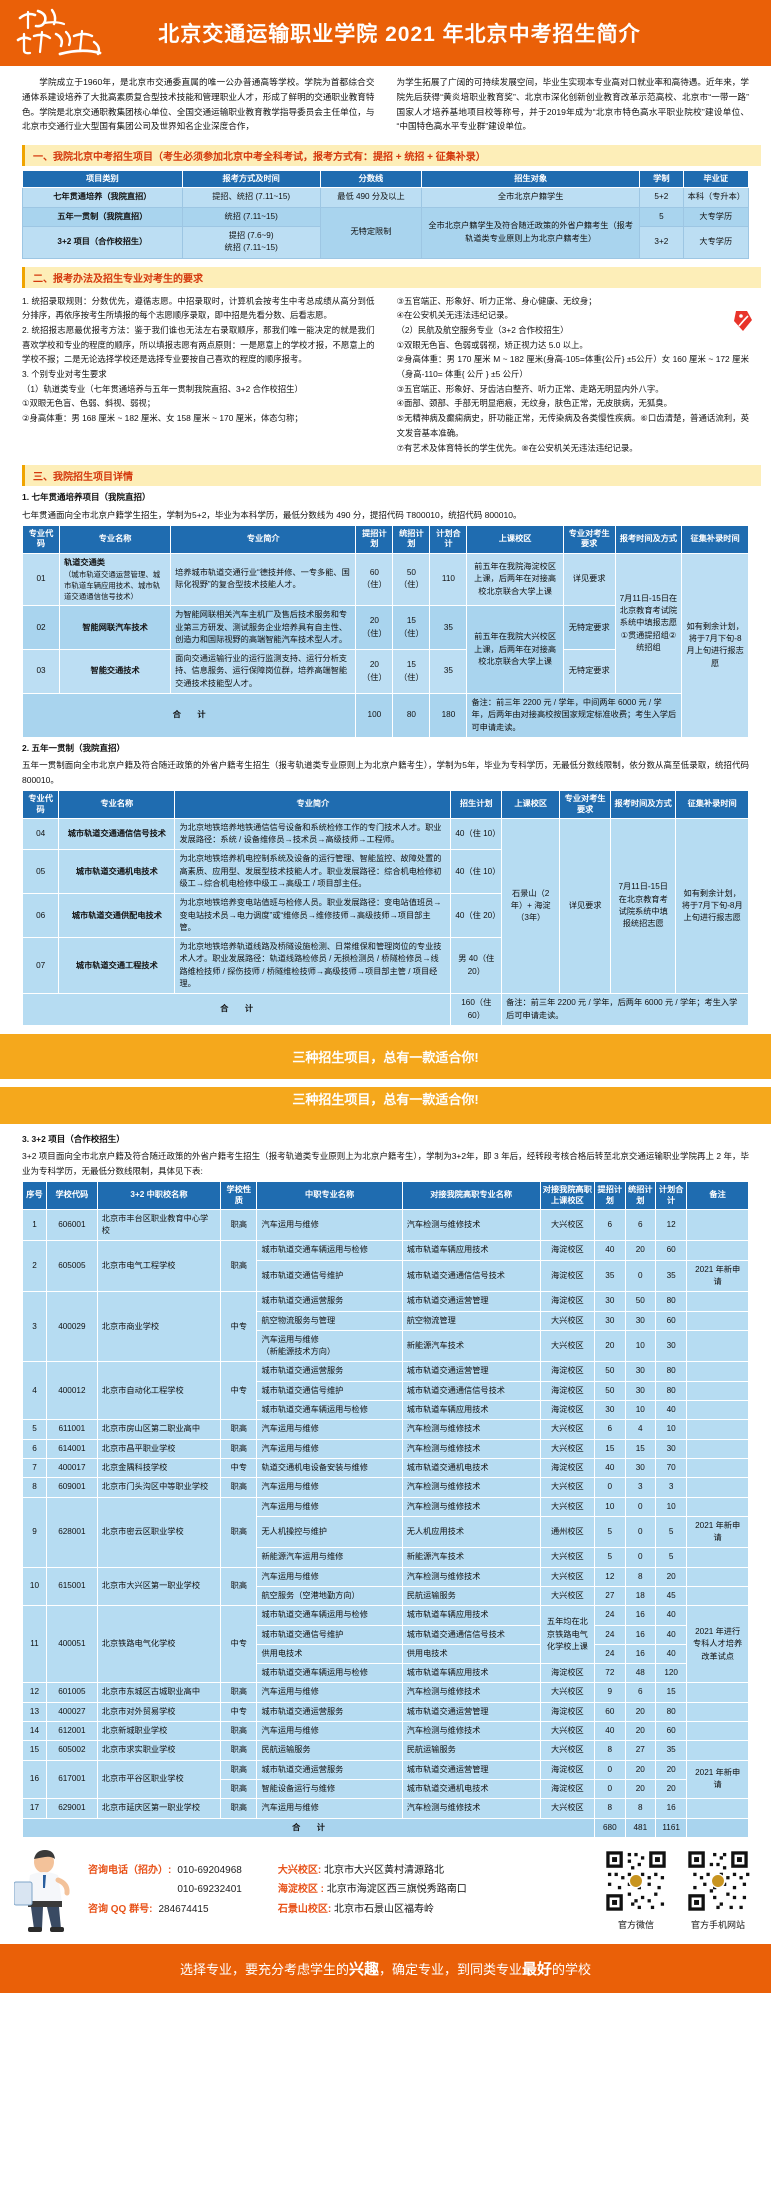  I want to click on cell-tongjiao: 6, so click(640, 1692).